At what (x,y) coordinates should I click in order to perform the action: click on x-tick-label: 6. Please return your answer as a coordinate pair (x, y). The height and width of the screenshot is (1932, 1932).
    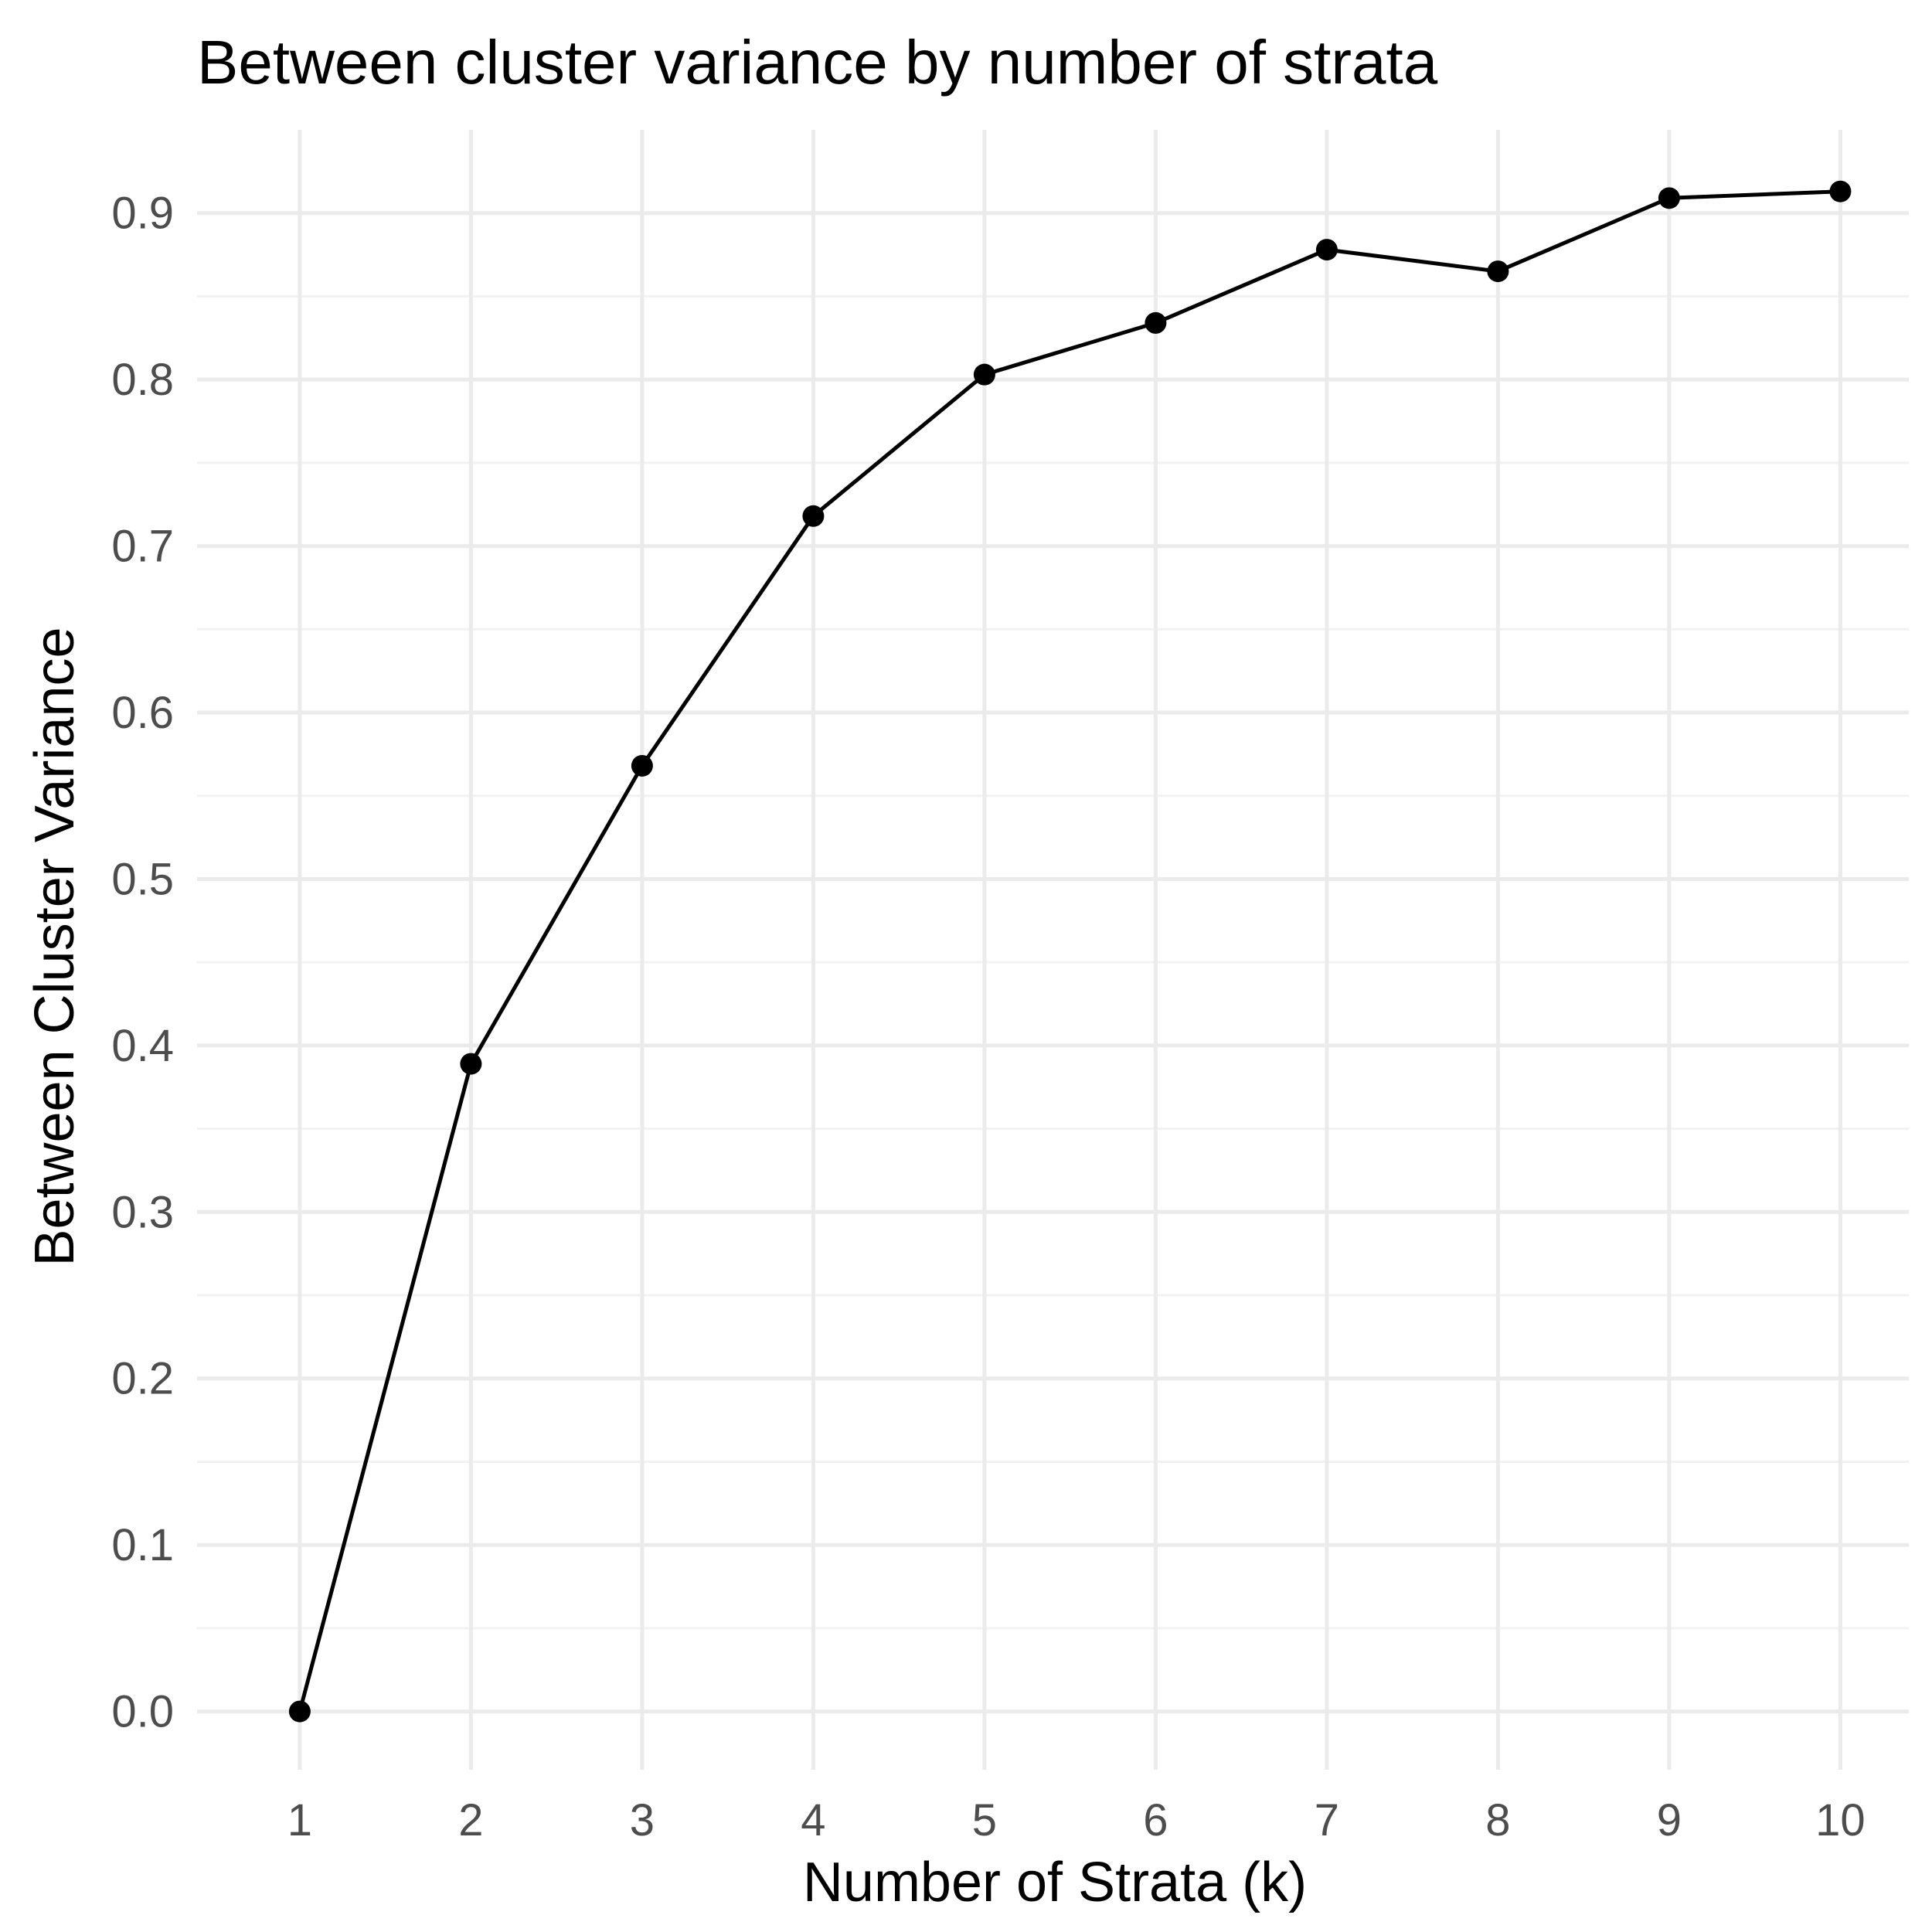
    Looking at the image, I should click on (1156, 1820).